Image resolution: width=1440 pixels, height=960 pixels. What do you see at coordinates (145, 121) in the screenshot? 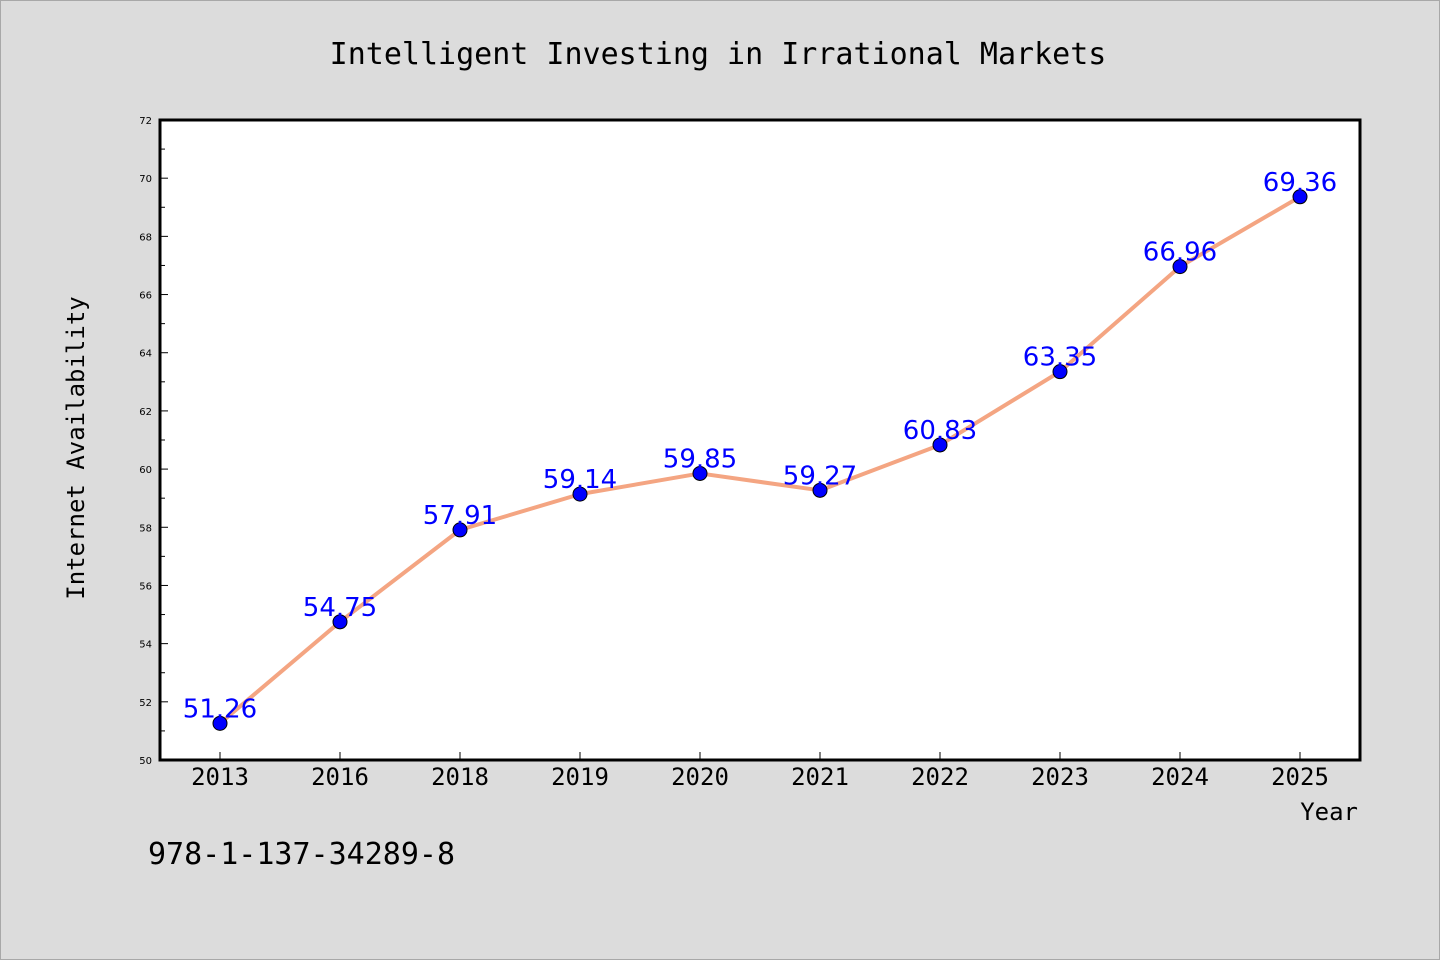
I see `y-tick-label: 72` at bounding box center [145, 121].